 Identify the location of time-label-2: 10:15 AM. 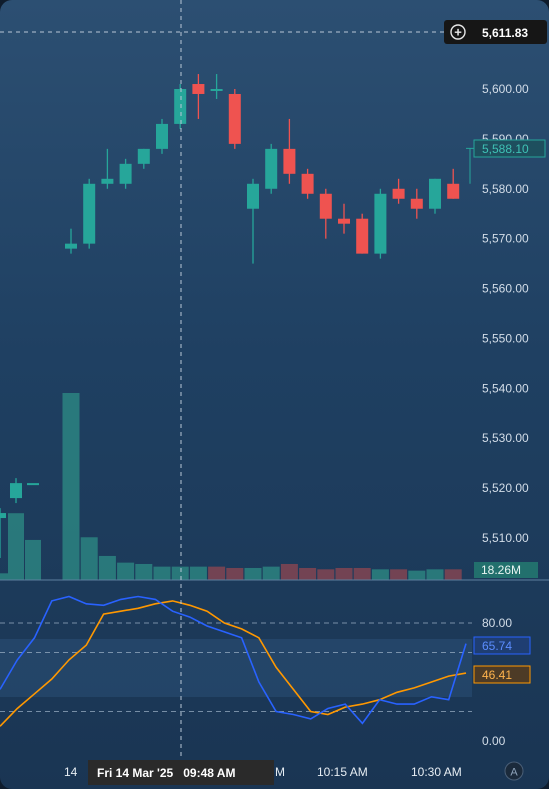
(342, 772).